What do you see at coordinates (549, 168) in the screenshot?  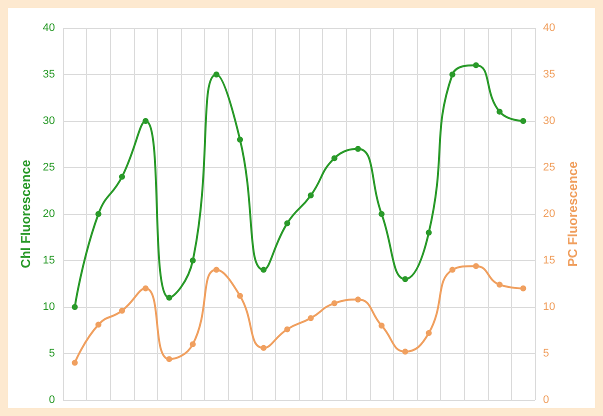 I see `y2-tick-label: 25` at bounding box center [549, 168].